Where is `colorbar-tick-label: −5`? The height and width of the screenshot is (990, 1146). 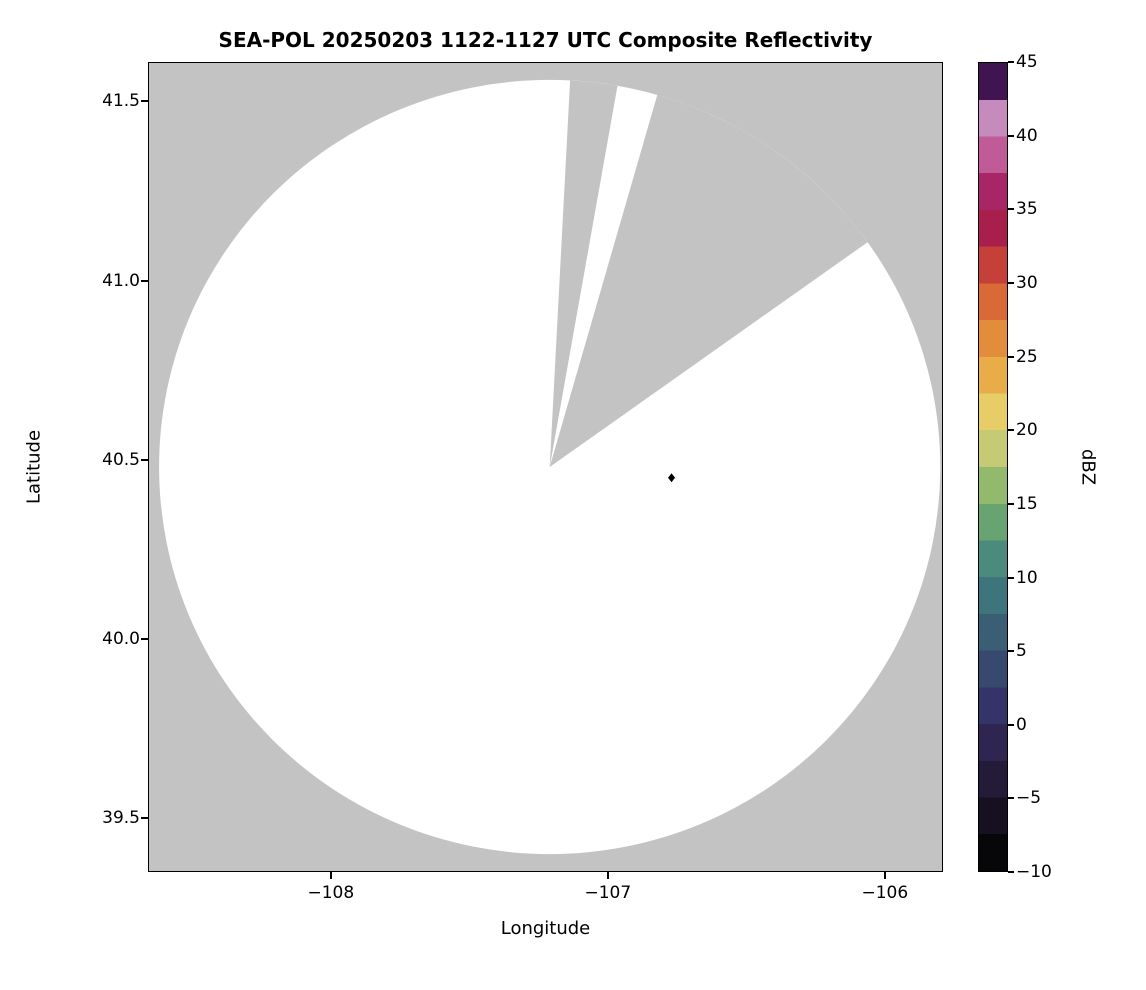 colorbar-tick-label: −5 is located at coordinates (1029, 798).